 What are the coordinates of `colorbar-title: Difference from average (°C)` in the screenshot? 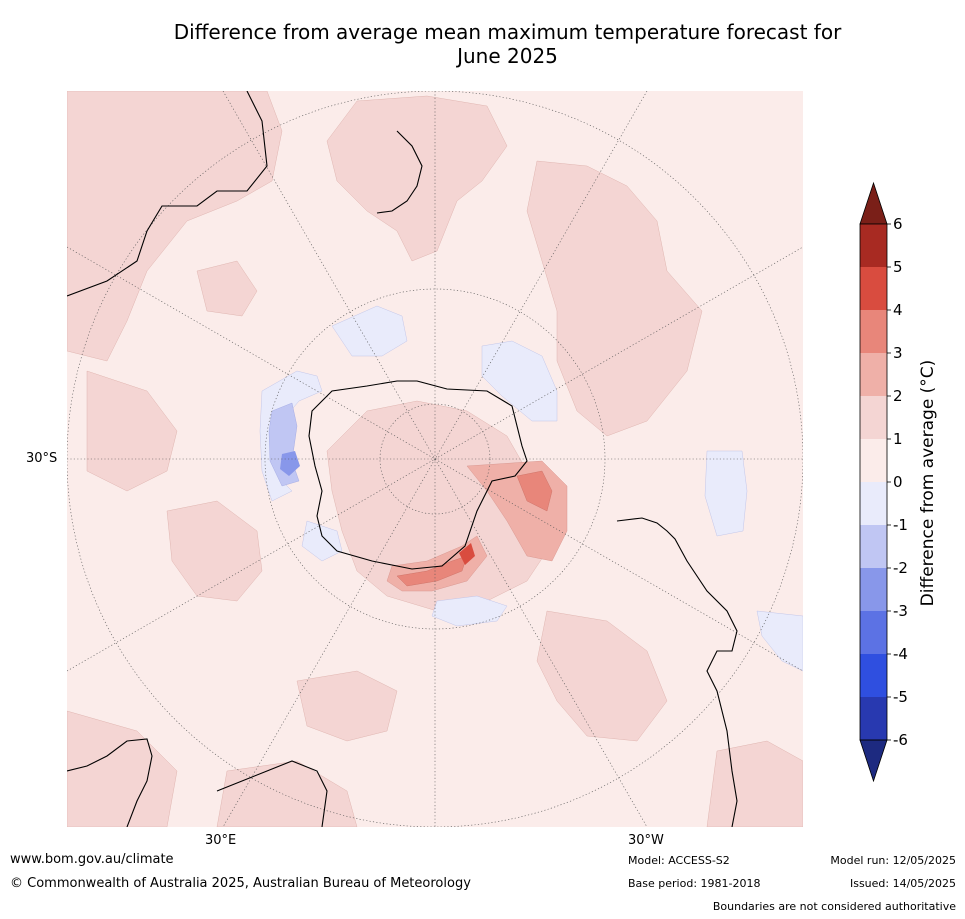 It's located at (928, 483).